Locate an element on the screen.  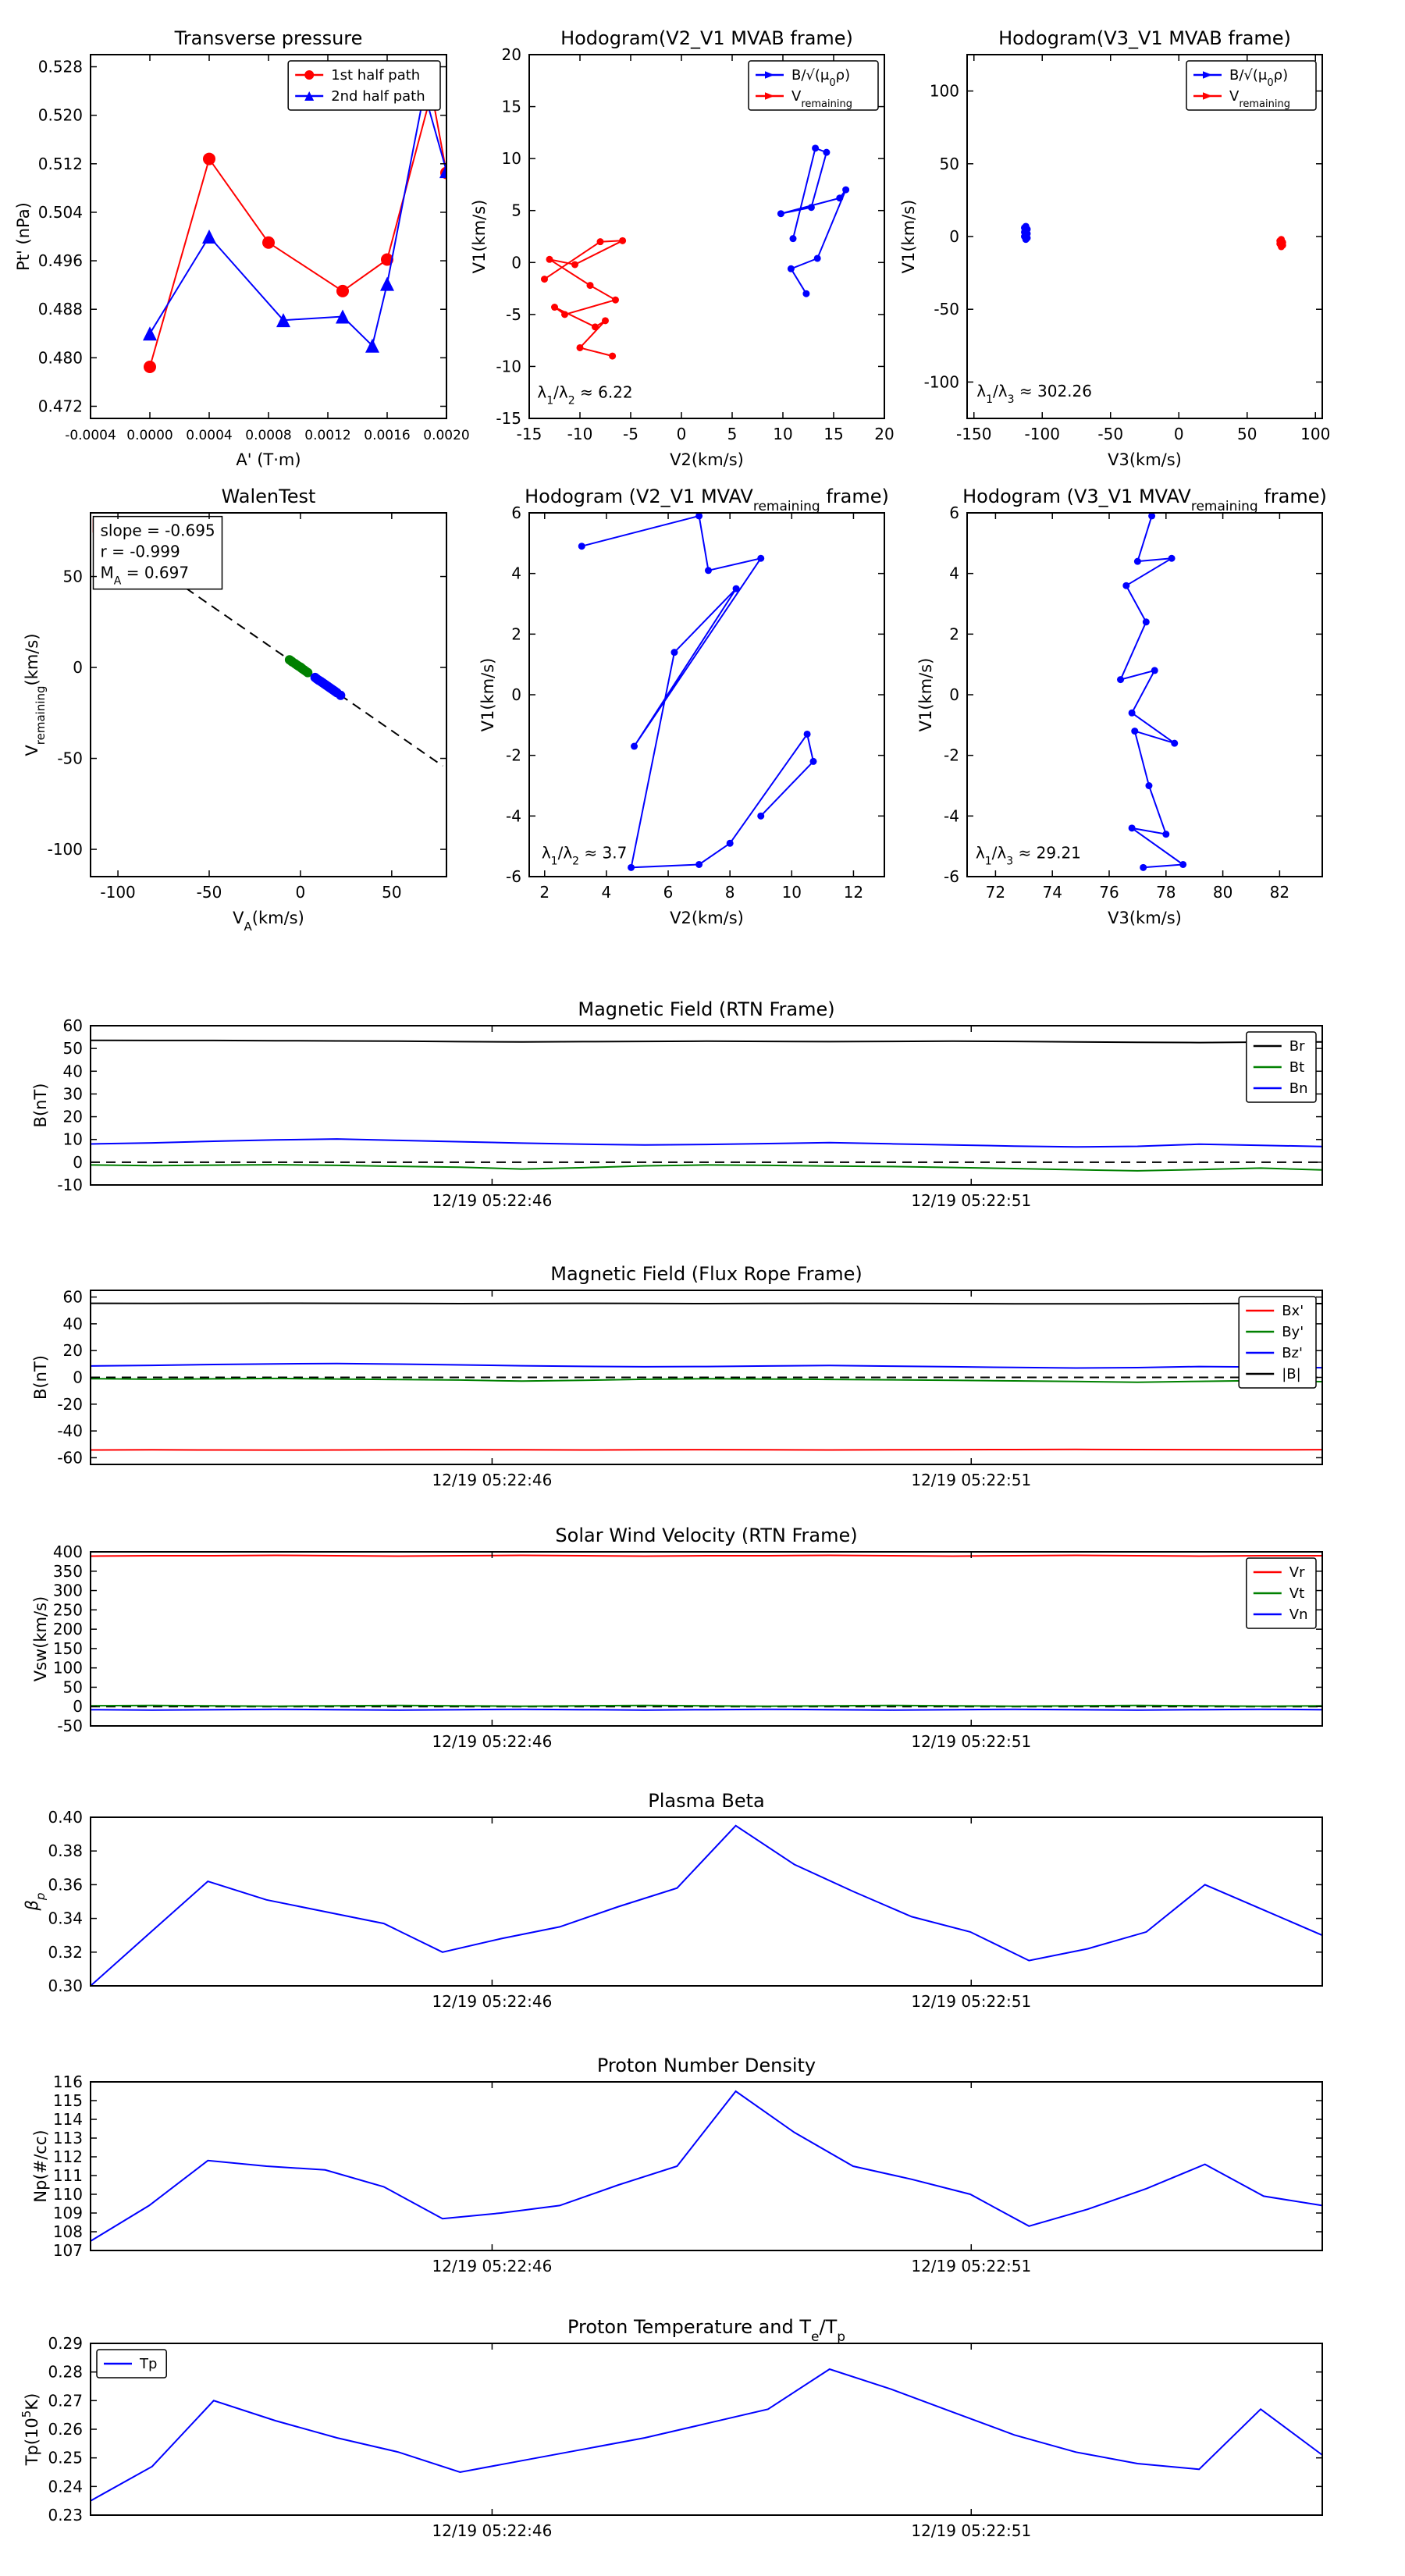
x-tick-label: -15 is located at coordinates (530, 434).